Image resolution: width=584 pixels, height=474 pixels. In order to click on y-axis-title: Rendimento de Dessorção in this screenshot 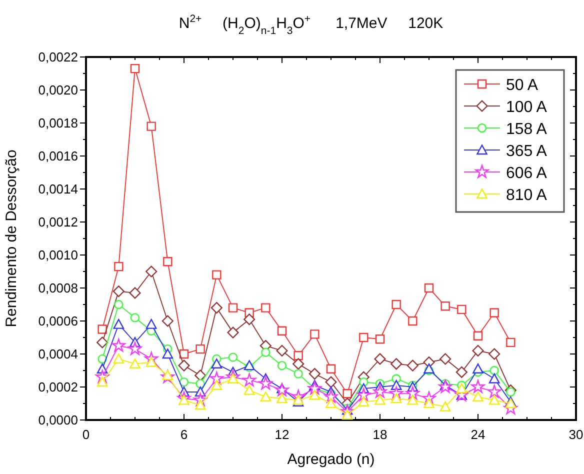, I will do `click(11, 239)`.